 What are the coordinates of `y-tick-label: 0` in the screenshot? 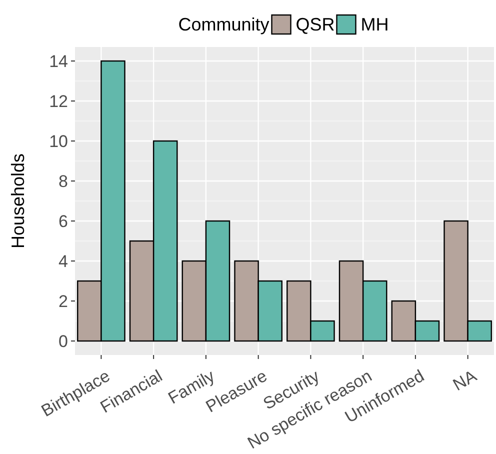 It's located at (63, 341).